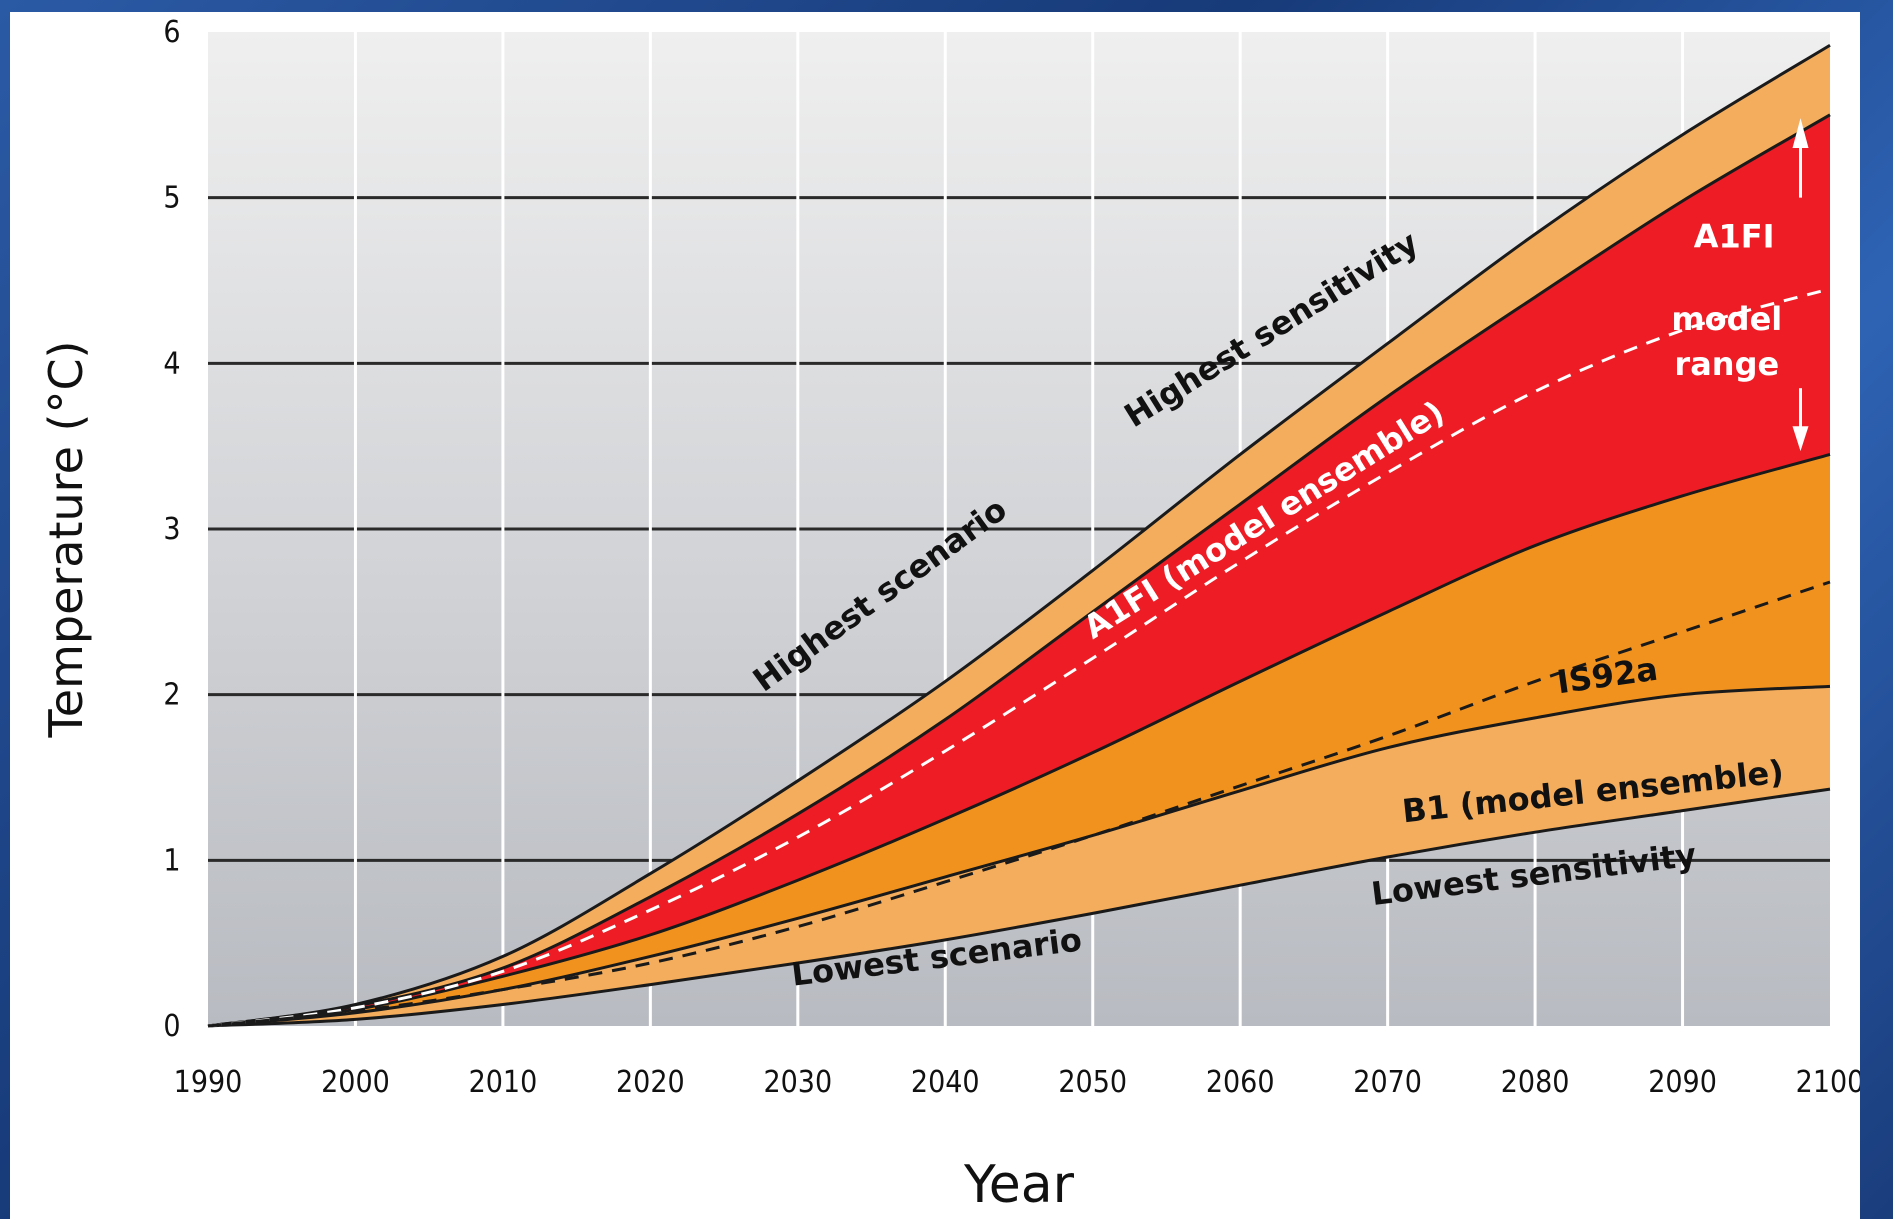 The width and height of the screenshot is (1893, 1219). I want to click on x-tick-2020: 2020, so click(650, 1082).